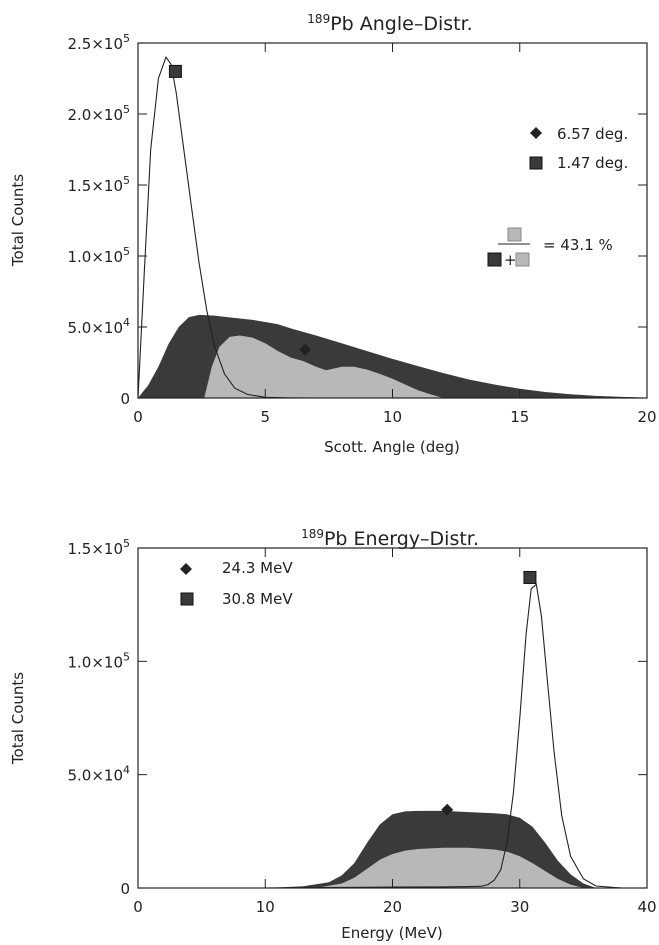 This screenshot has height=945, width=659. What do you see at coordinates (578, 148) in the screenshot?
I see `legend: 6.57 deg. 1.47 deg.` at bounding box center [578, 148].